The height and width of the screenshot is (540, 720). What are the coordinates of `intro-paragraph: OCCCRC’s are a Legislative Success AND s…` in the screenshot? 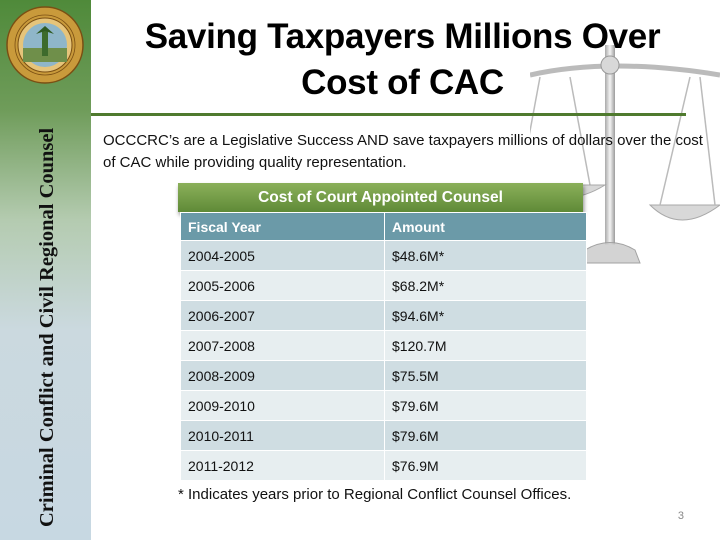 It's located at (403, 151).